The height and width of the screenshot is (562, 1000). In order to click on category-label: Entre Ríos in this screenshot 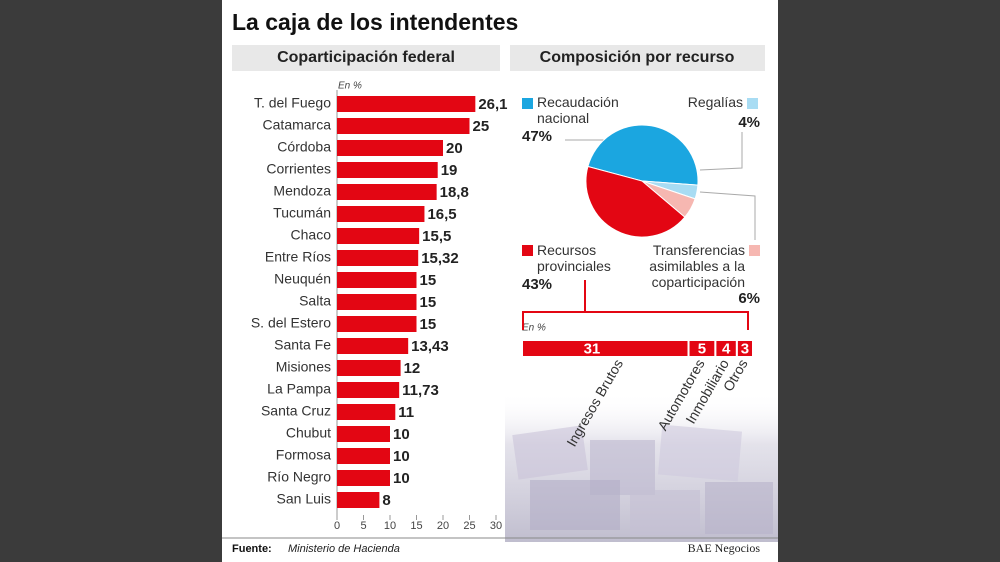, I will do `click(298, 257)`.